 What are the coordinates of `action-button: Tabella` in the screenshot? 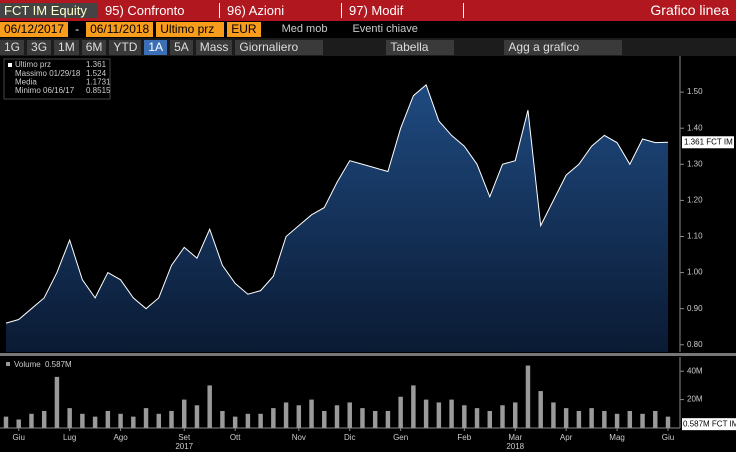 It's located at (420, 47).